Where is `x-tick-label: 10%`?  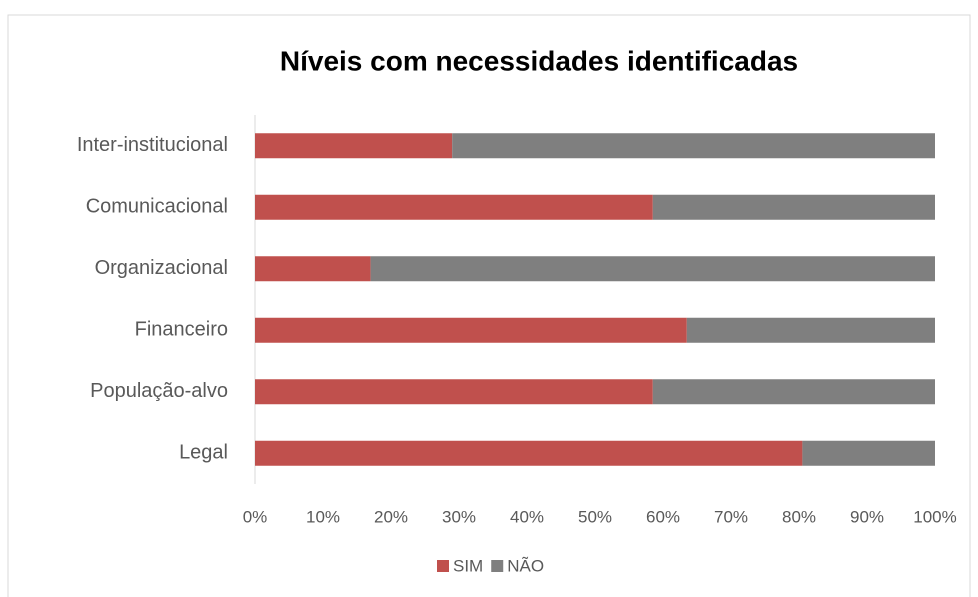 x-tick-label: 10% is located at coordinates (323, 516).